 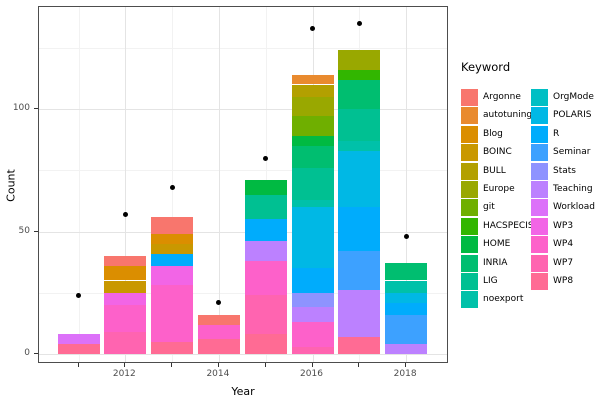 I want to click on point-2013, so click(x=172, y=187).